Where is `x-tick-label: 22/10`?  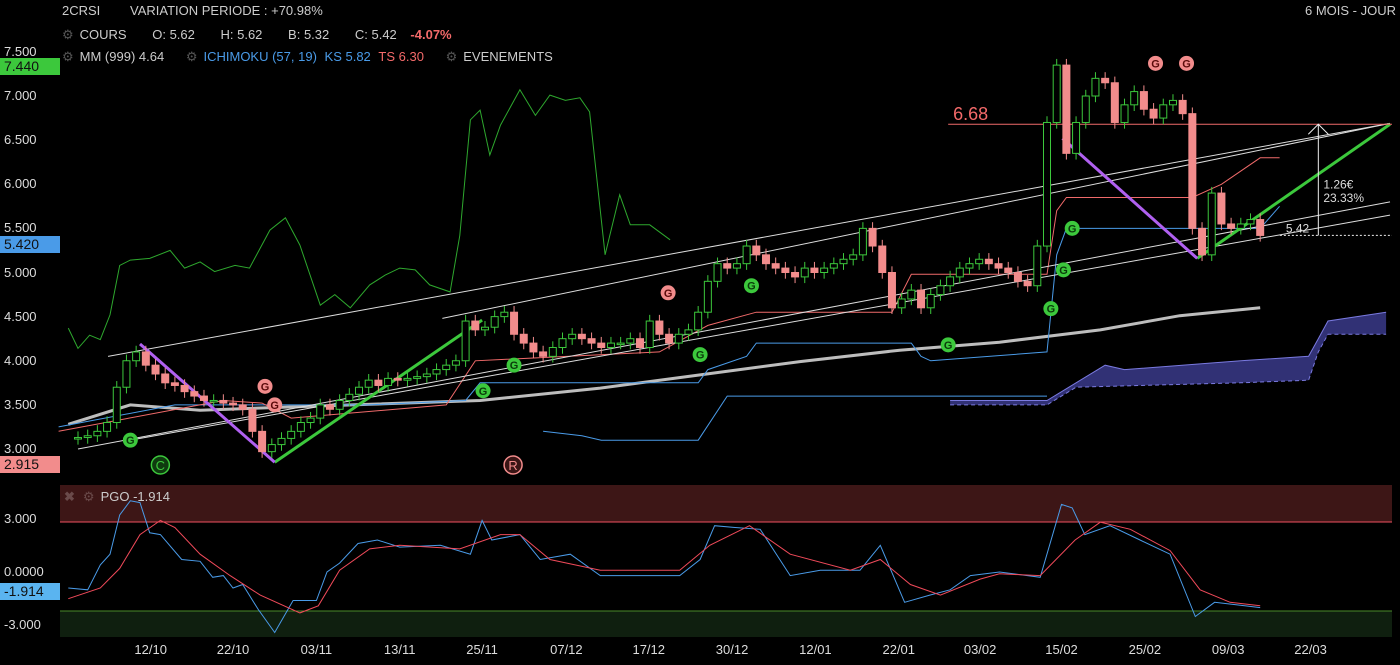
x-tick-label: 22/10 is located at coordinates (233, 649).